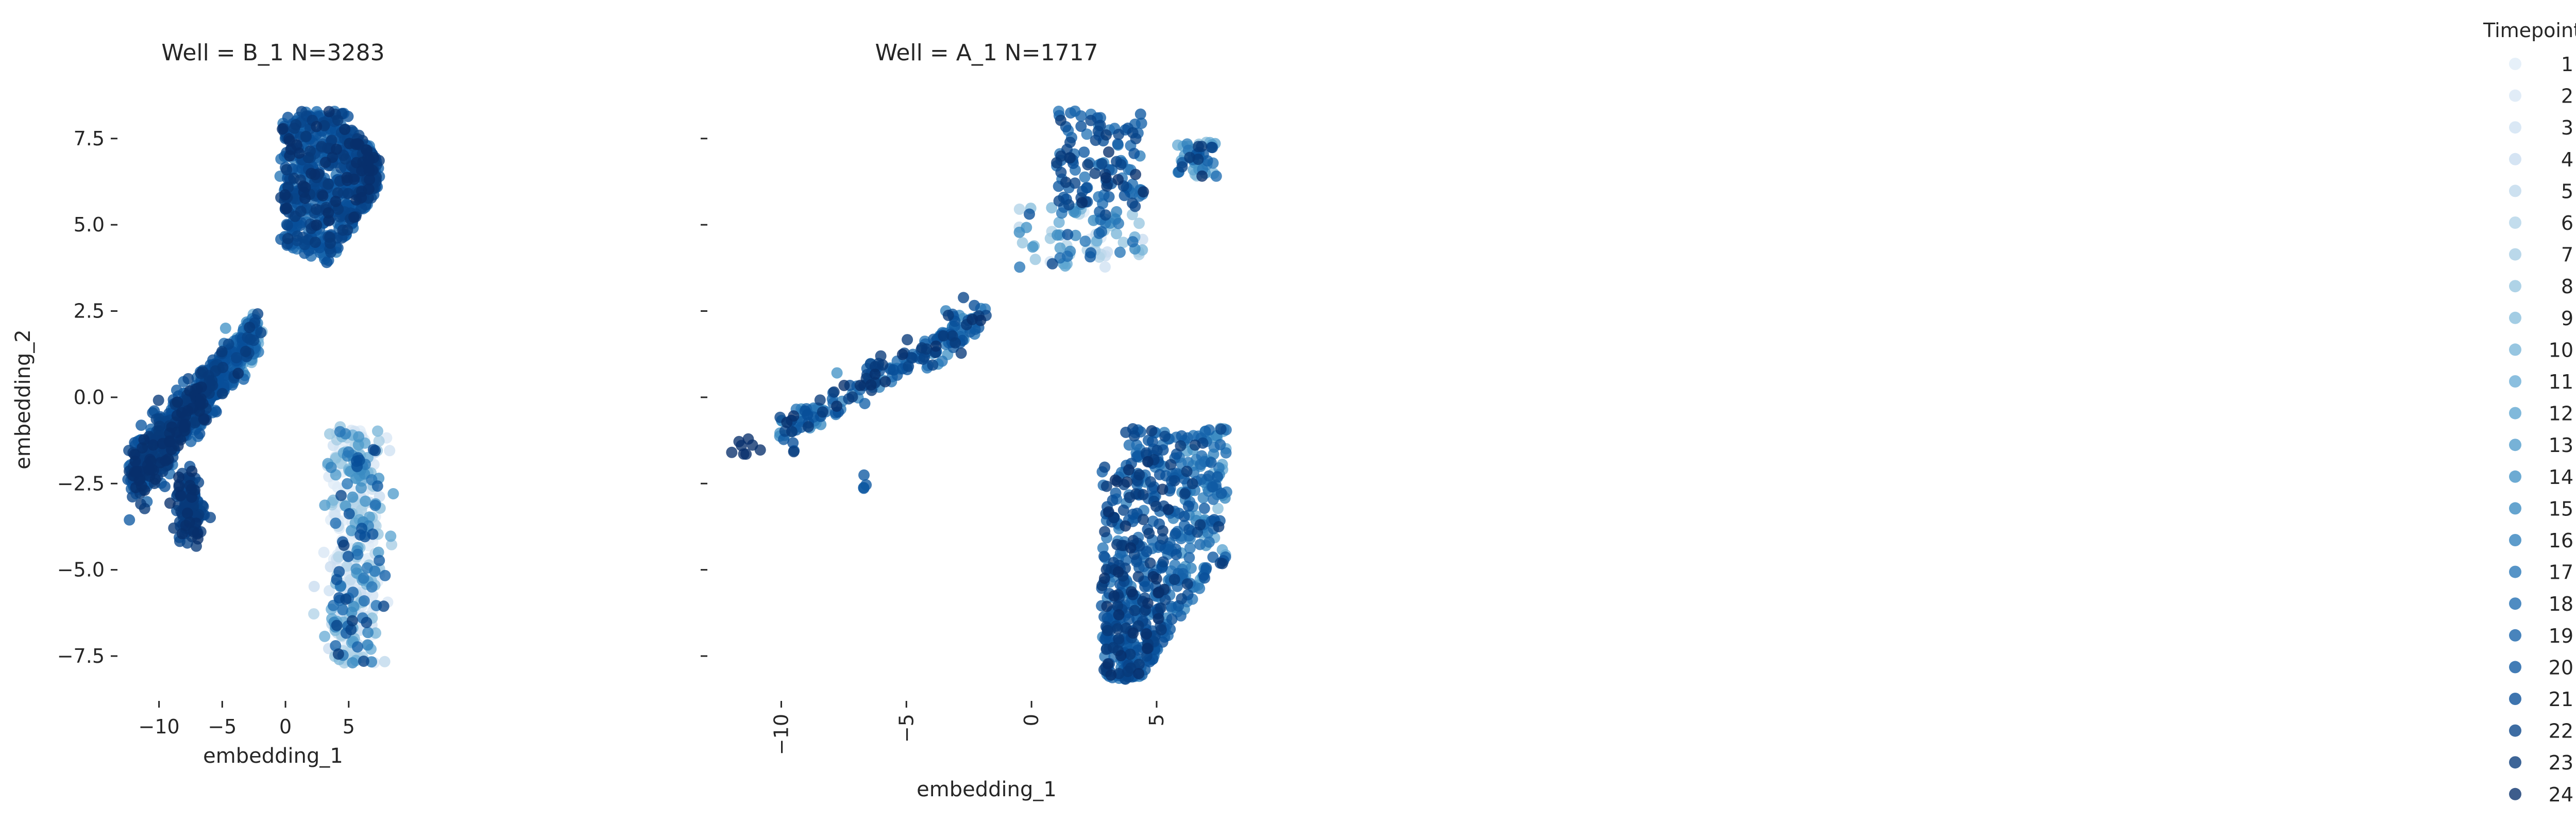 The image size is (2576, 821). What do you see at coordinates (2561, 732) in the screenshot?
I see `legend-label: 22` at bounding box center [2561, 732].